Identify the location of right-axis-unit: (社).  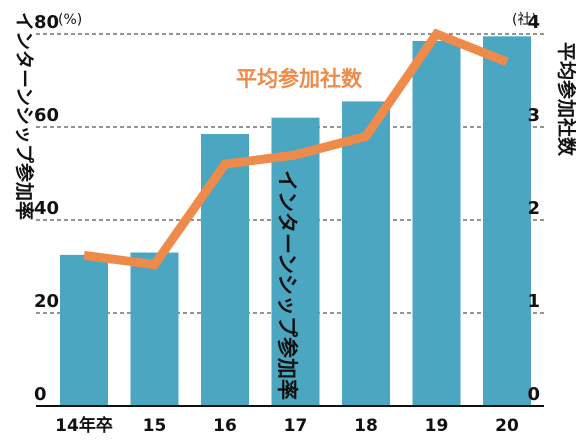
(524, 20).